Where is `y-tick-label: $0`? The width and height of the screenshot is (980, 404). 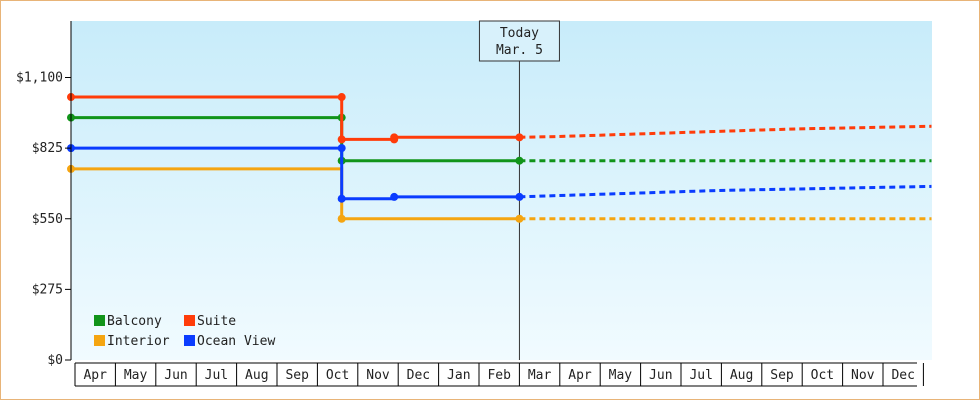
y-tick-label: $0 is located at coordinates (55, 360).